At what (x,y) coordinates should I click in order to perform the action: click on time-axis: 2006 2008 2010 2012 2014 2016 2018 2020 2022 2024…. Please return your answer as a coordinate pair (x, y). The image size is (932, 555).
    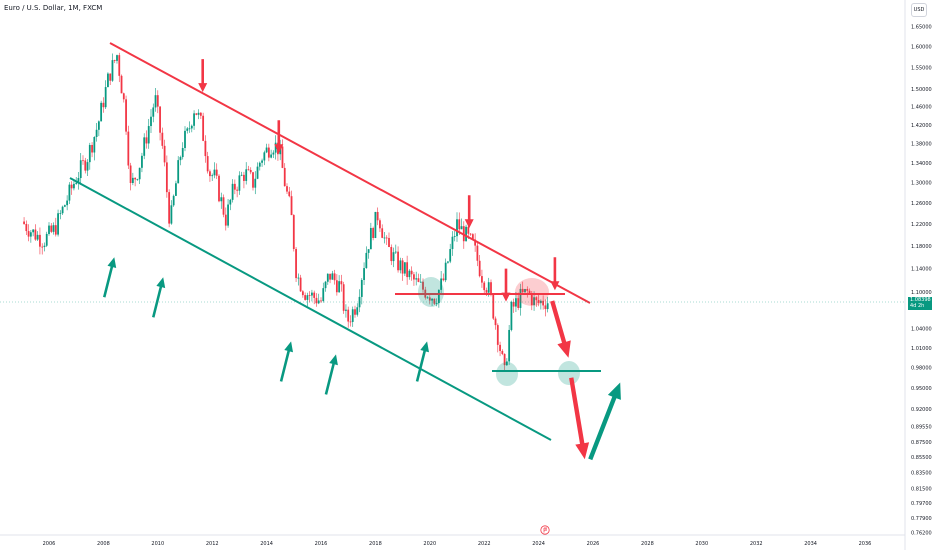
    Looking at the image, I should click on (457, 544).